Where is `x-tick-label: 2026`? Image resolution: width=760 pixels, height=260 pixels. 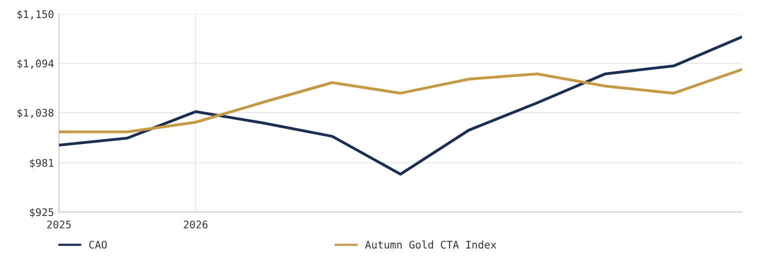
x-tick-label: 2026 is located at coordinates (196, 224).